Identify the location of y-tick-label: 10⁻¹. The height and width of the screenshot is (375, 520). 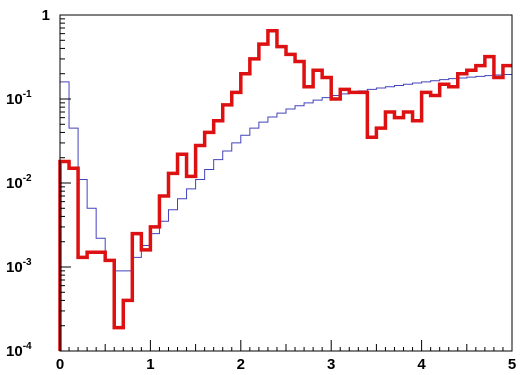
(19, 98).